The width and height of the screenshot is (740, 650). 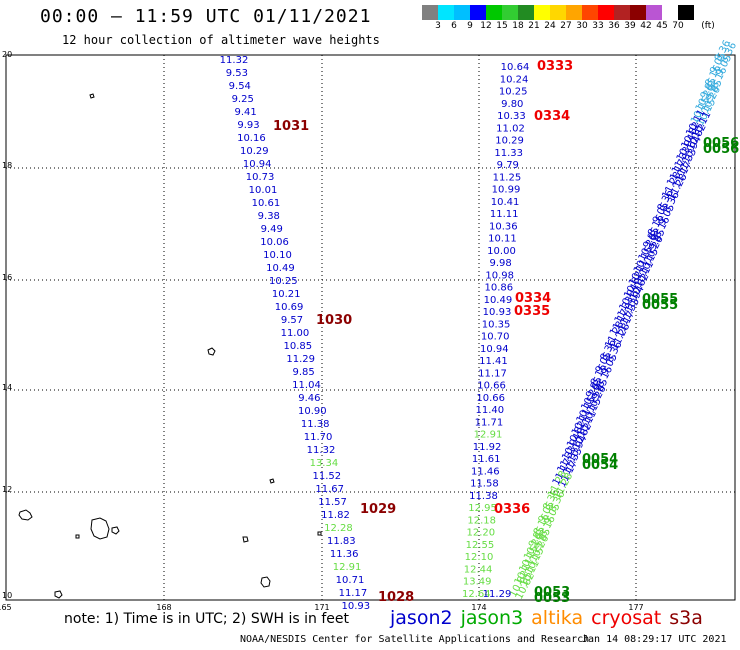 I want to click on wave-height-value: 11.38, so click(x=483, y=496).